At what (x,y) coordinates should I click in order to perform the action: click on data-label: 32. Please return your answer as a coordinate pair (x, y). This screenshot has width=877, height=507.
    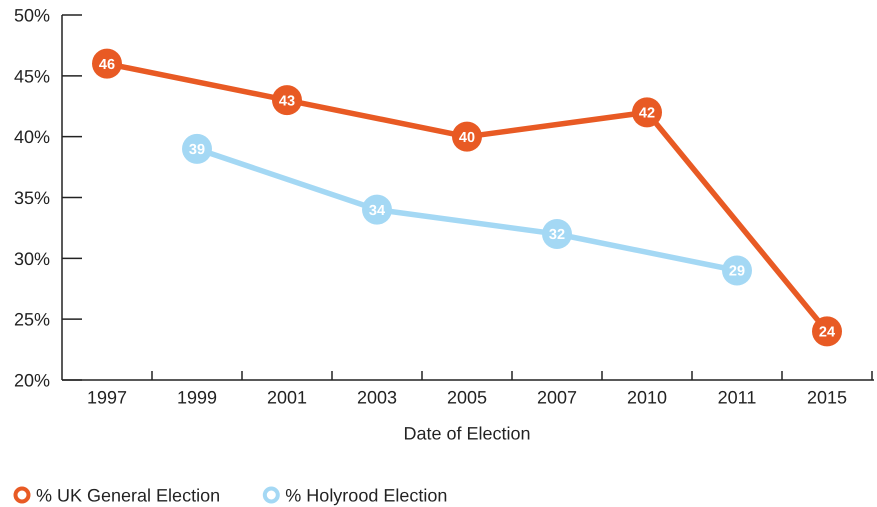
    Looking at the image, I should click on (557, 235).